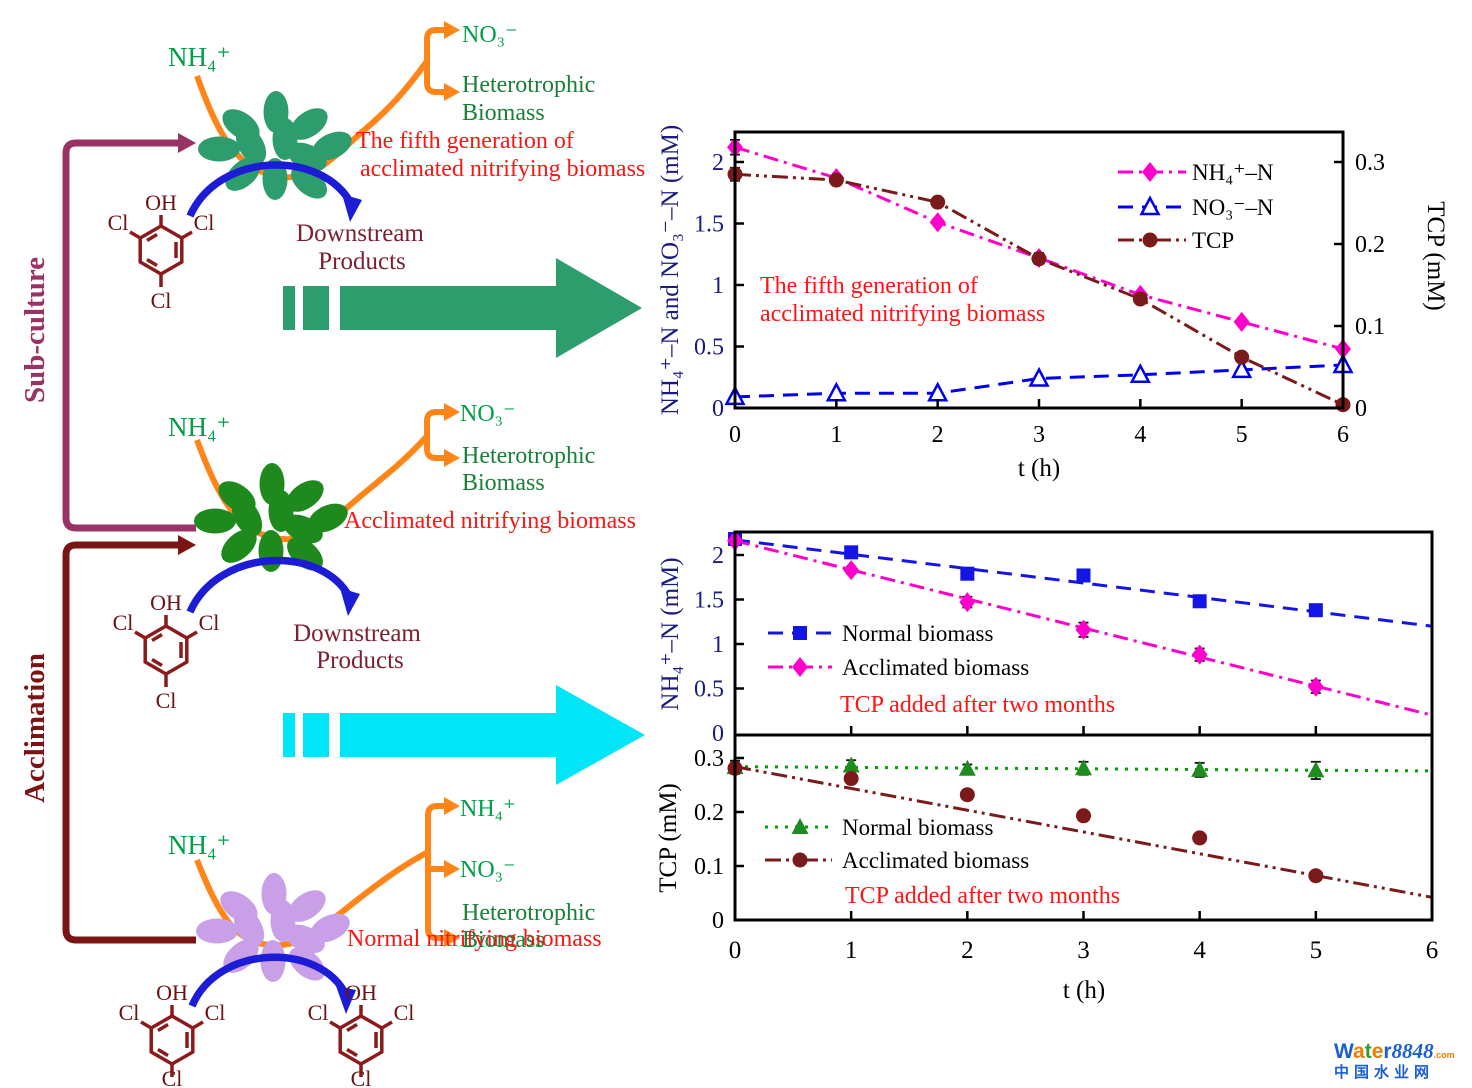  I want to click on legend-label: Acclimated biomass, so click(935, 860).